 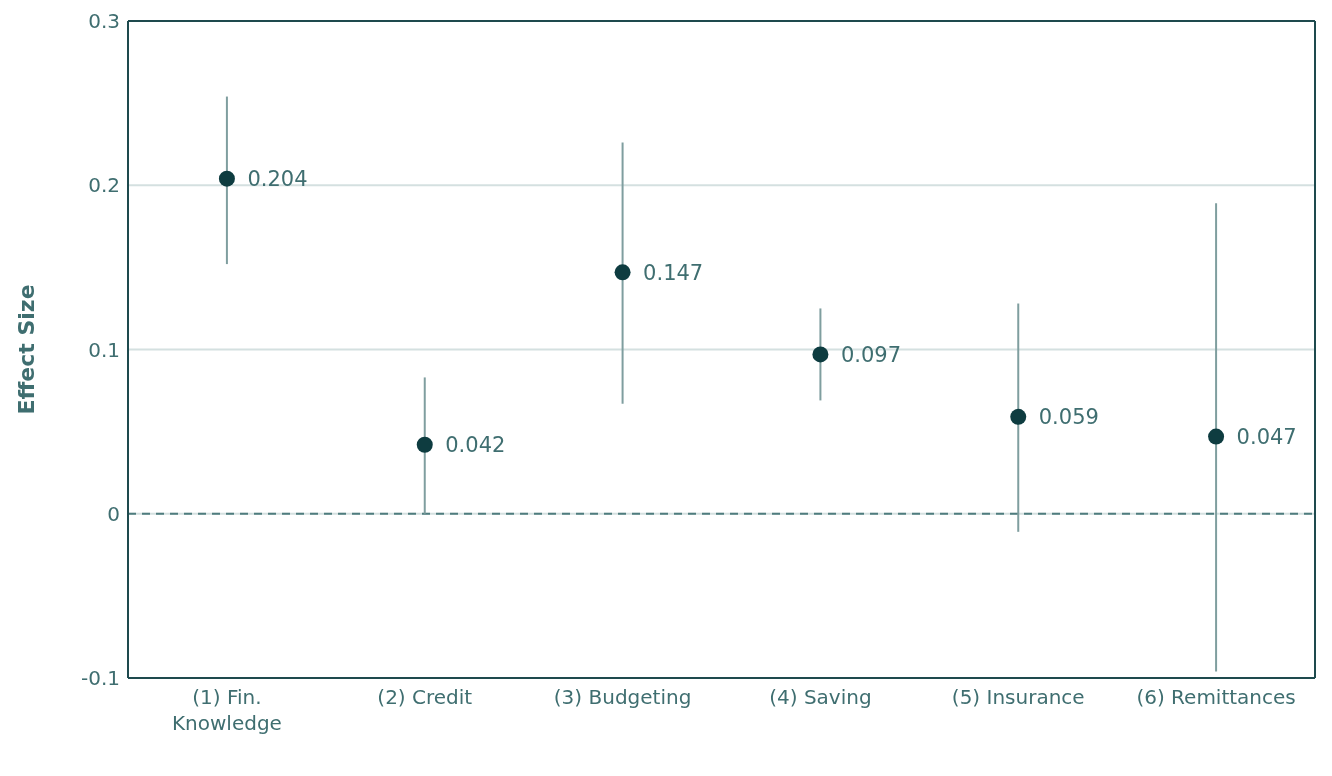 What do you see at coordinates (104, 21) in the screenshot?
I see `y-tick-label: 0.3` at bounding box center [104, 21].